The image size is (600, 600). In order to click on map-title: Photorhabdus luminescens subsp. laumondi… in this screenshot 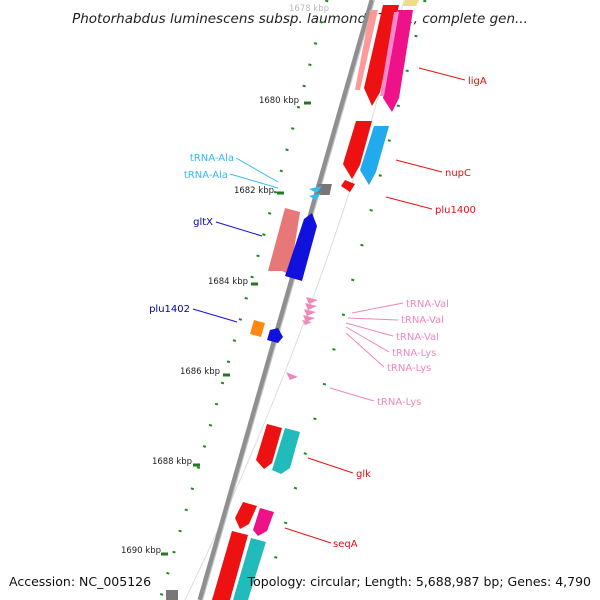, I will do `click(300, 19)`.